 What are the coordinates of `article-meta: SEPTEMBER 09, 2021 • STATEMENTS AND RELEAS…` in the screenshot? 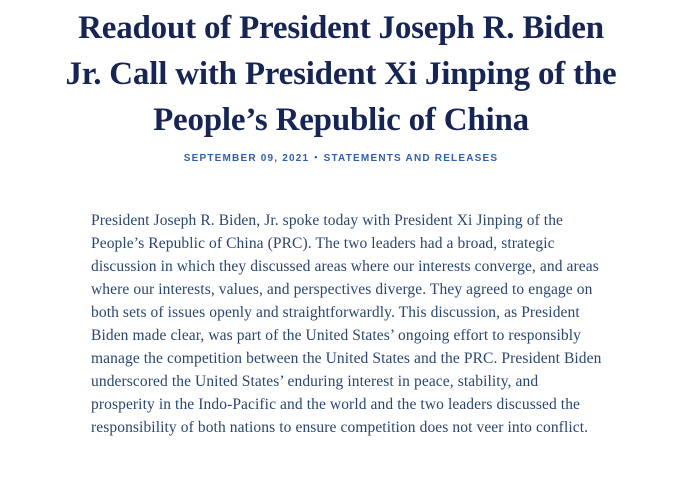 It's located at (341, 158).